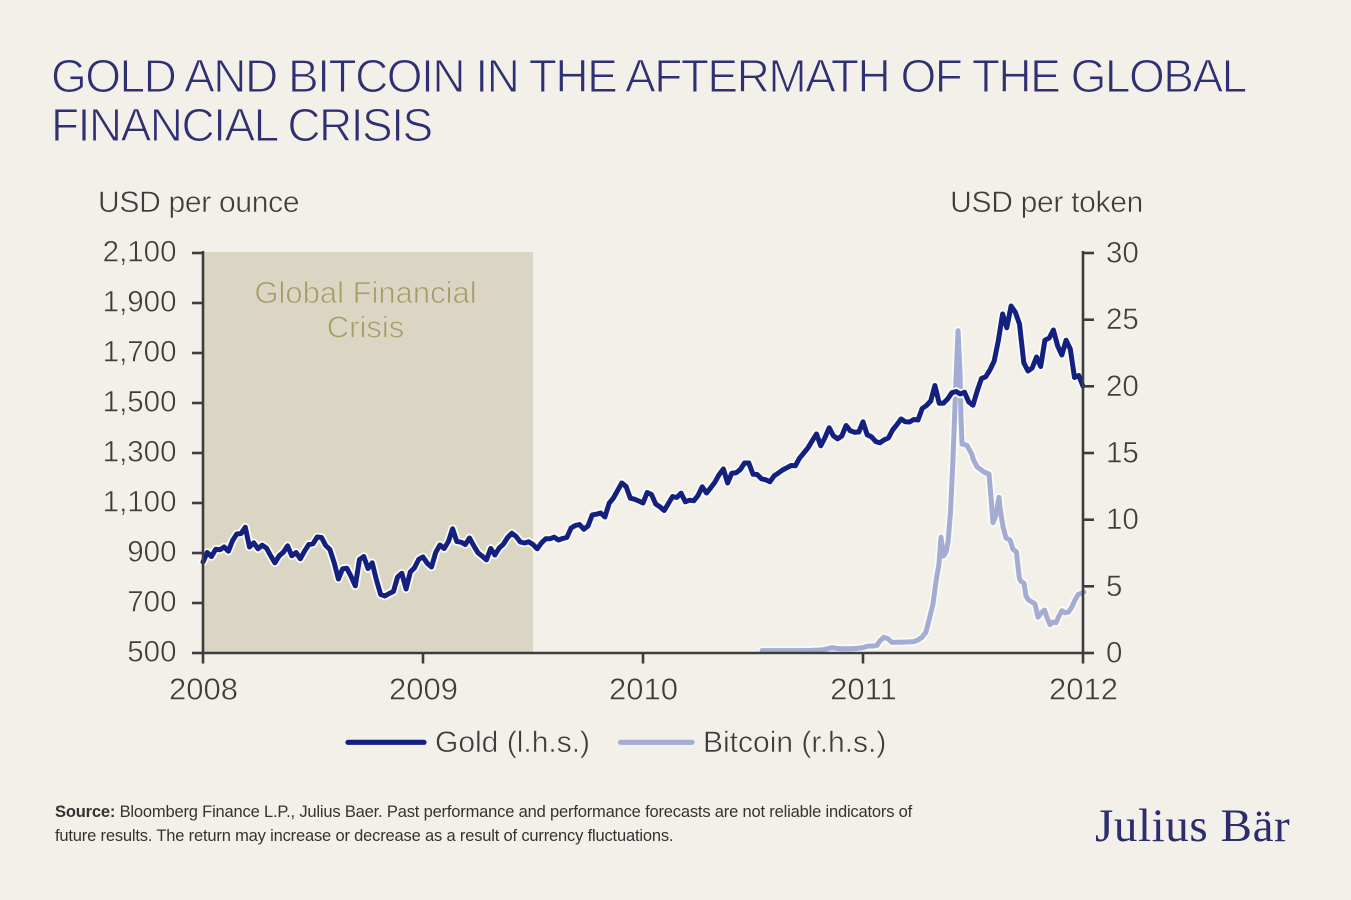 This screenshot has height=900, width=1351. What do you see at coordinates (863, 689) in the screenshot?
I see `svg-text: 2011` at bounding box center [863, 689].